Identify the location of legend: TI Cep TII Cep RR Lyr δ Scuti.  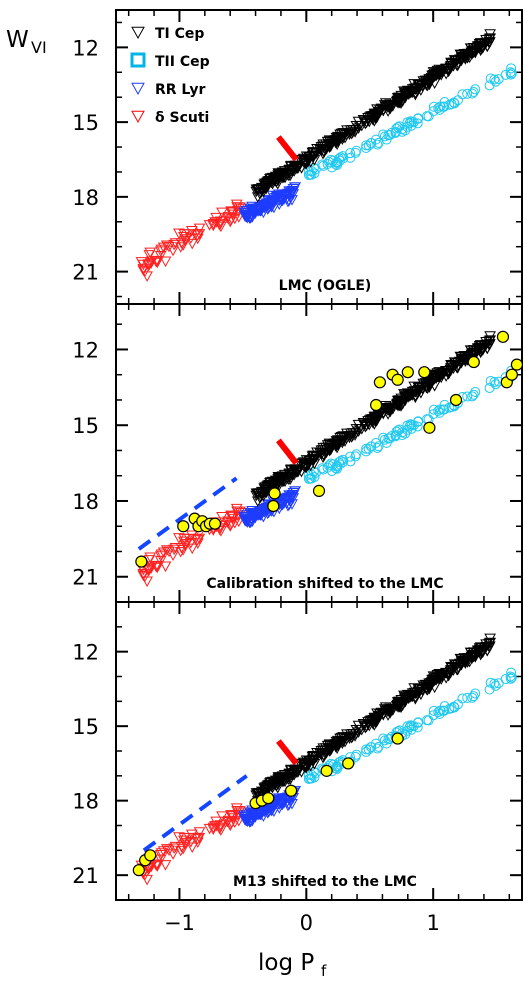
(170, 76).